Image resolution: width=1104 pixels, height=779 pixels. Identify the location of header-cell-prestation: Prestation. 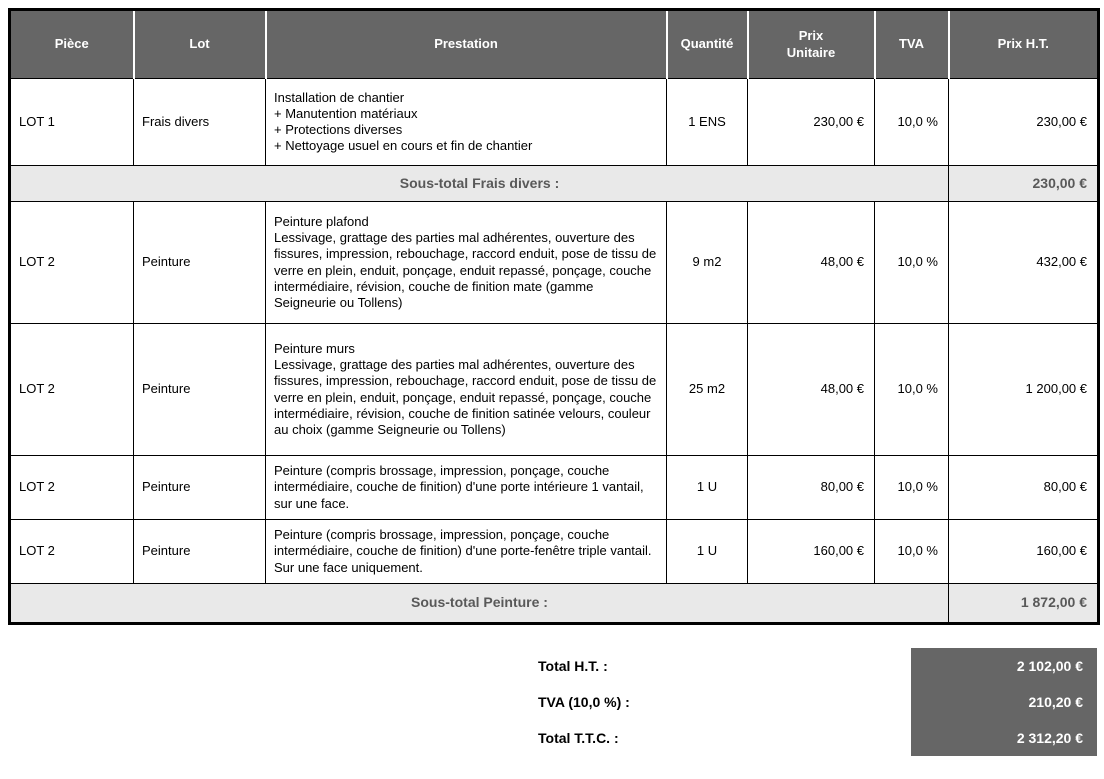
(465, 44).